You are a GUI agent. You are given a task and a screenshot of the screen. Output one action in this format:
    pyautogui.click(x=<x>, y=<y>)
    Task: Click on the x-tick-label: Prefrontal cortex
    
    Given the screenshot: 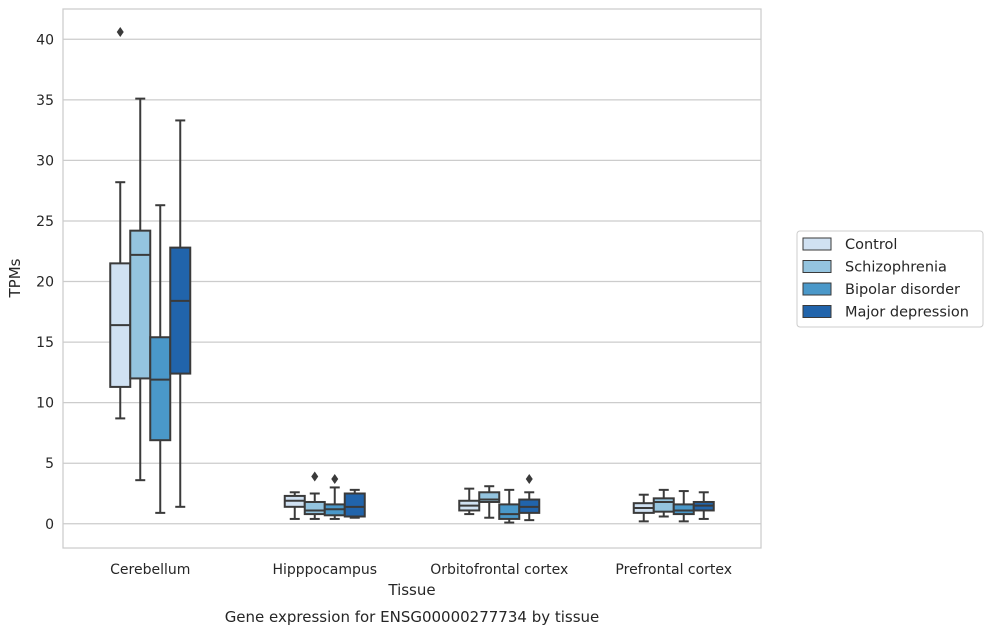 What is the action you would take?
    pyautogui.click(x=673, y=570)
    